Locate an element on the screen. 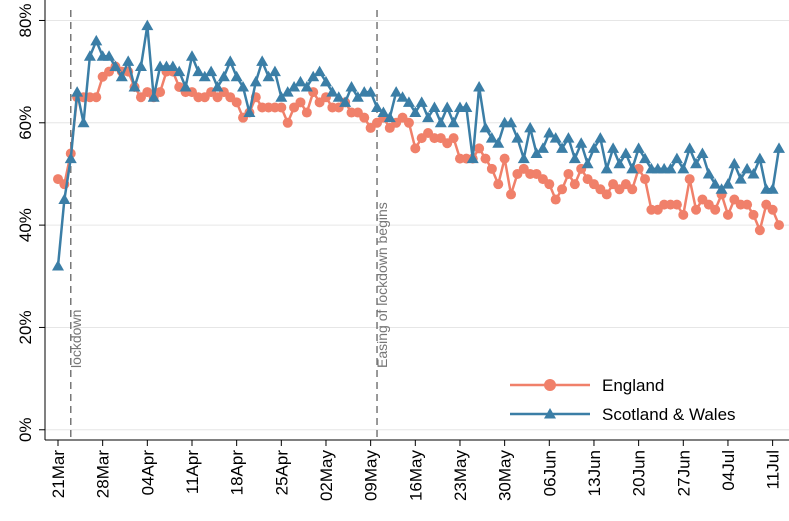  legend-label: Scotland & Wales is located at coordinates (669, 414).